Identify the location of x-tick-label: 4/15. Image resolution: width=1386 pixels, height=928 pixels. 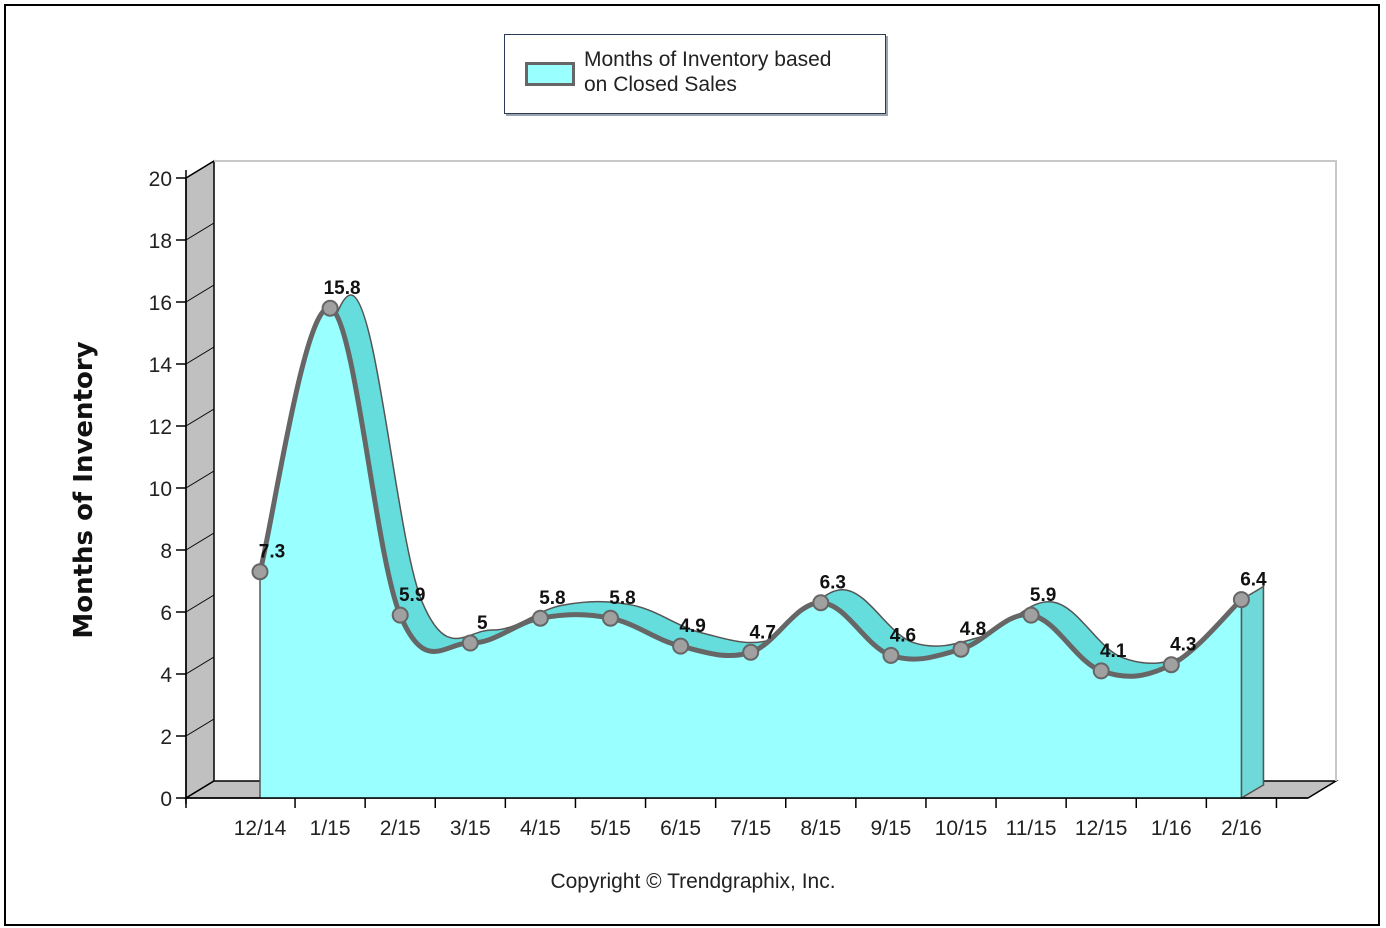
(540, 828).